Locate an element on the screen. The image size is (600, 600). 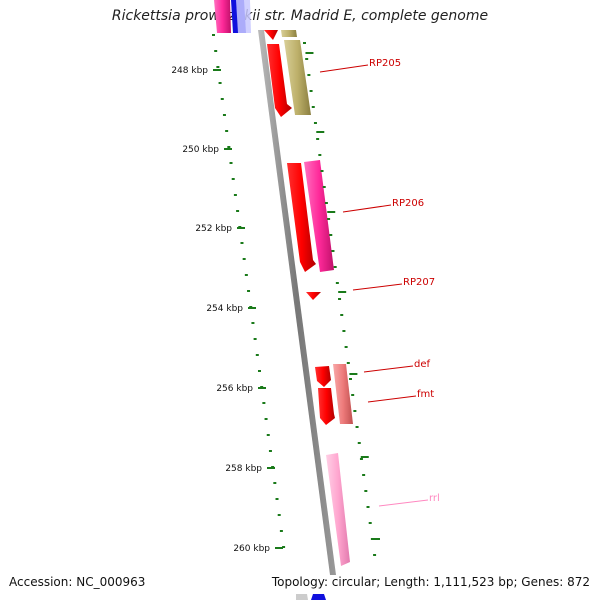
kbp-label: 258 kbp is located at coordinates (243, 469).